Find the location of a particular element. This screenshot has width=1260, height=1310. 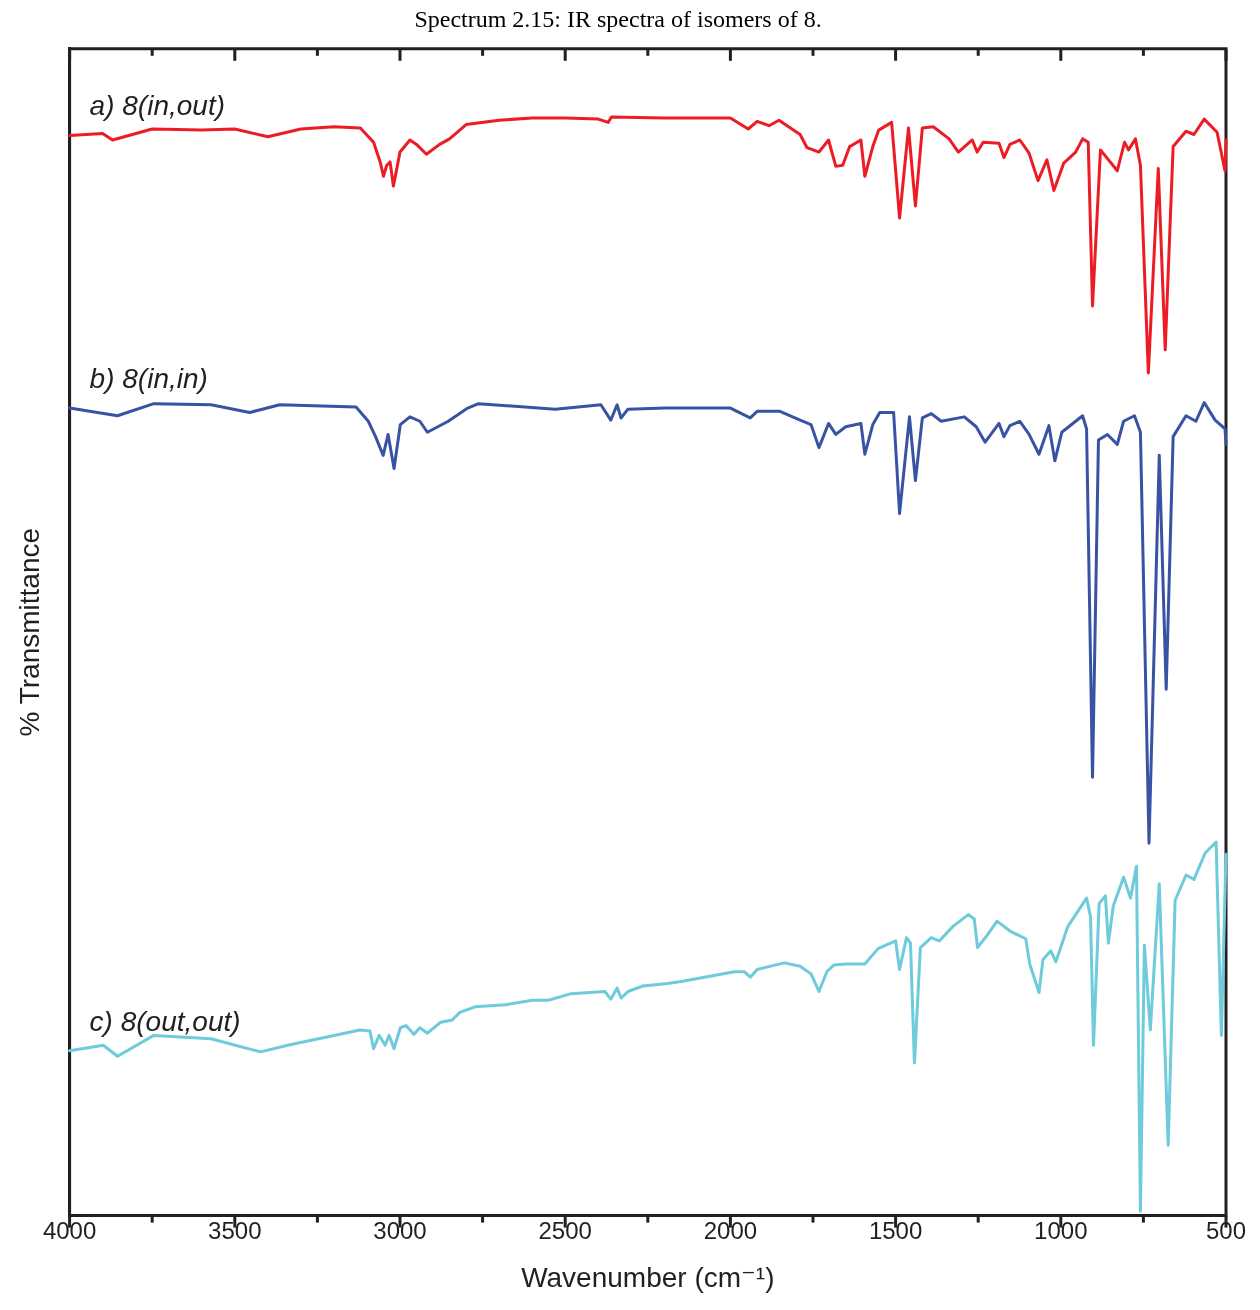

y-axis-title: % Transmittance is located at coordinates (29, 632).